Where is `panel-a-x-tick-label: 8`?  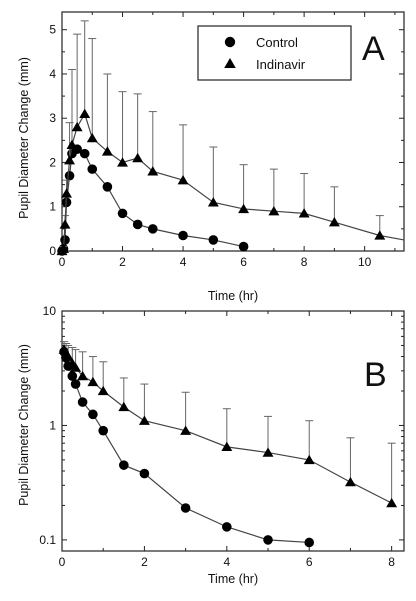 panel-a-x-tick-label: 8 is located at coordinates (304, 262).